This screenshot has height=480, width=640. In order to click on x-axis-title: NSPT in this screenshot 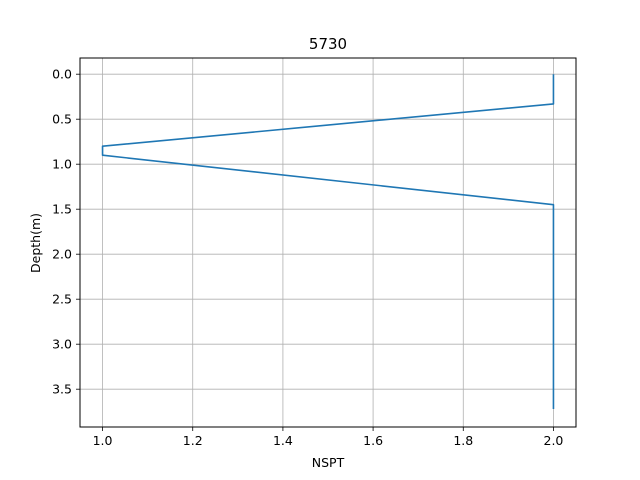, I will do `click(328, 462)`.